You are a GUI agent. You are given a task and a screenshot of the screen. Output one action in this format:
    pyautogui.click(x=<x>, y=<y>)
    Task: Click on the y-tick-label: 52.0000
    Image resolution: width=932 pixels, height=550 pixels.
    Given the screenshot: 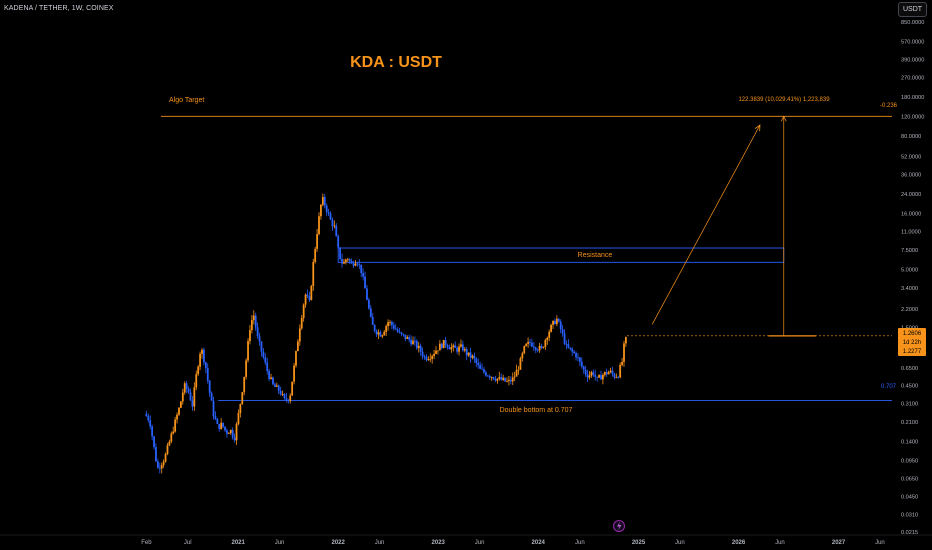 What is the action you would take?
    pyautogui.click(x=911, y=158)
    